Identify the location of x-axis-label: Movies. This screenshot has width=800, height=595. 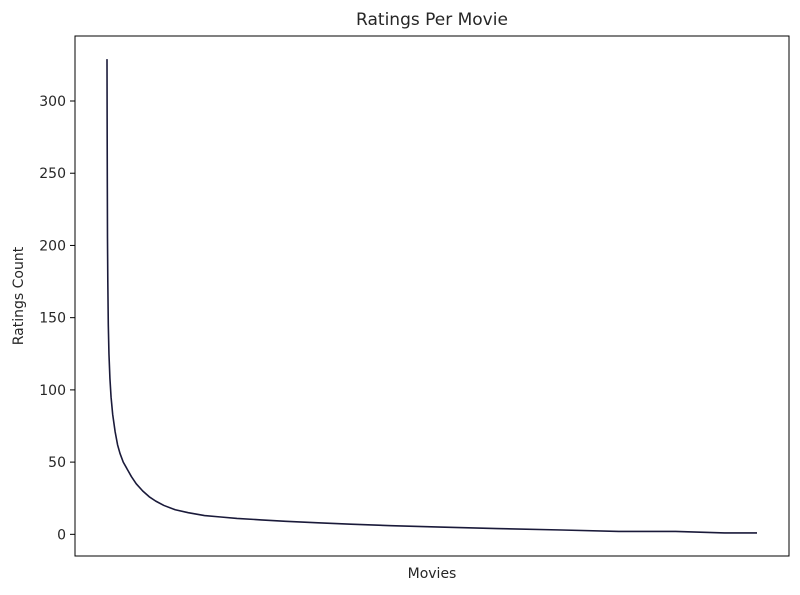
(432, 574).